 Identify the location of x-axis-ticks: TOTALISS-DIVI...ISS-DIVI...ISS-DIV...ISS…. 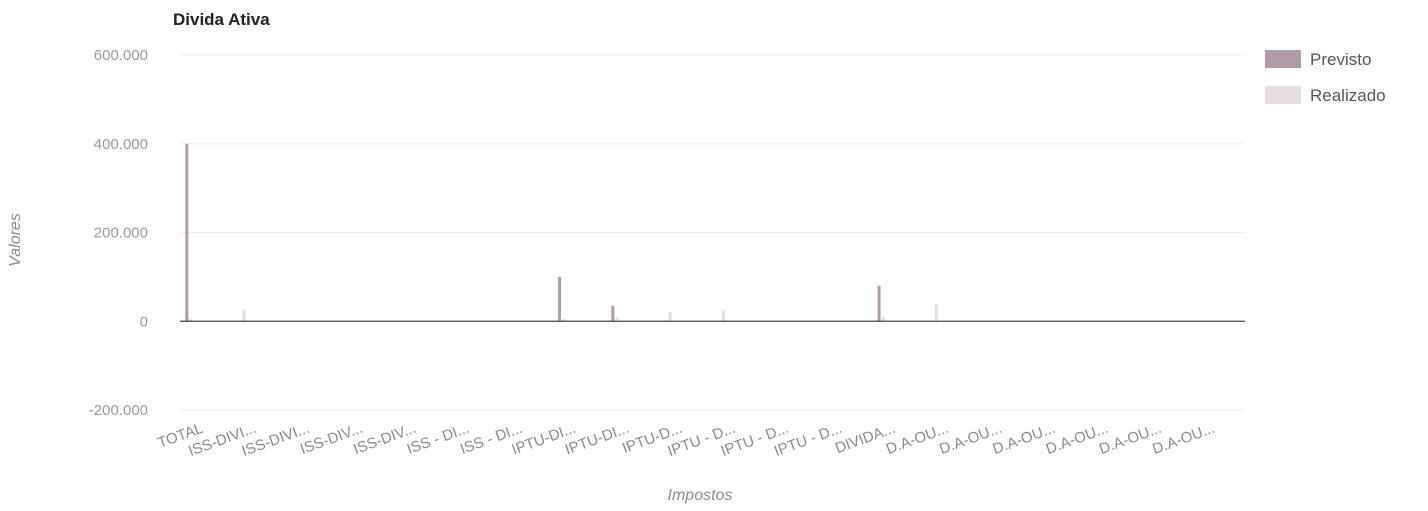
(686, 440).